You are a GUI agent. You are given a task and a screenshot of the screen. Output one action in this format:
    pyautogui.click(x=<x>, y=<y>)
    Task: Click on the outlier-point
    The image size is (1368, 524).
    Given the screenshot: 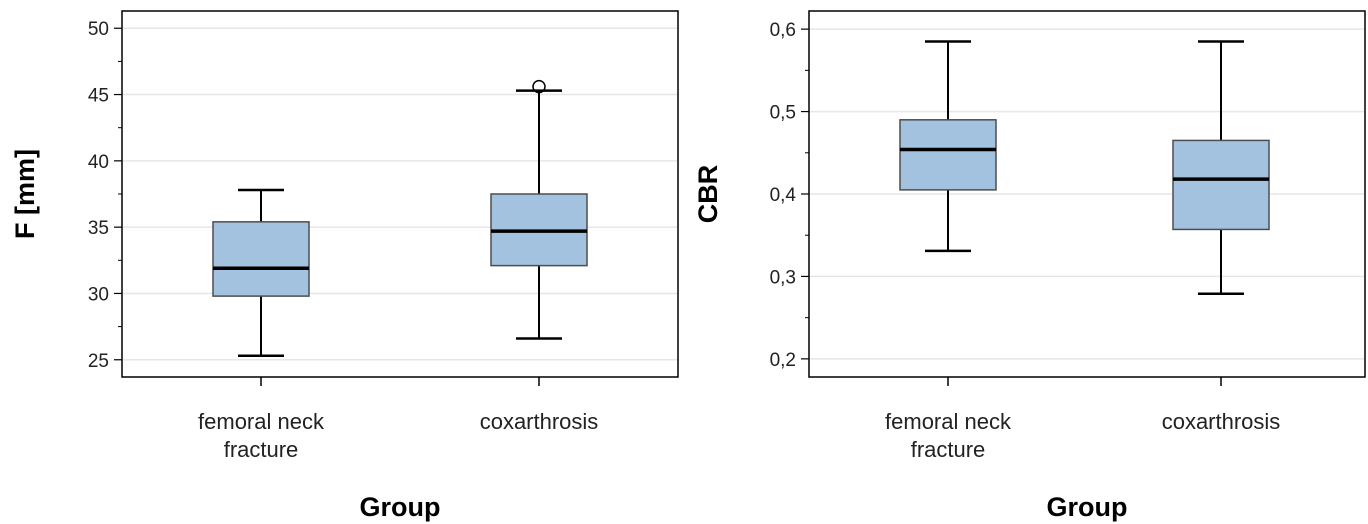 What is the action you would take?
    pyautogui.click(x=539, y=86)
    